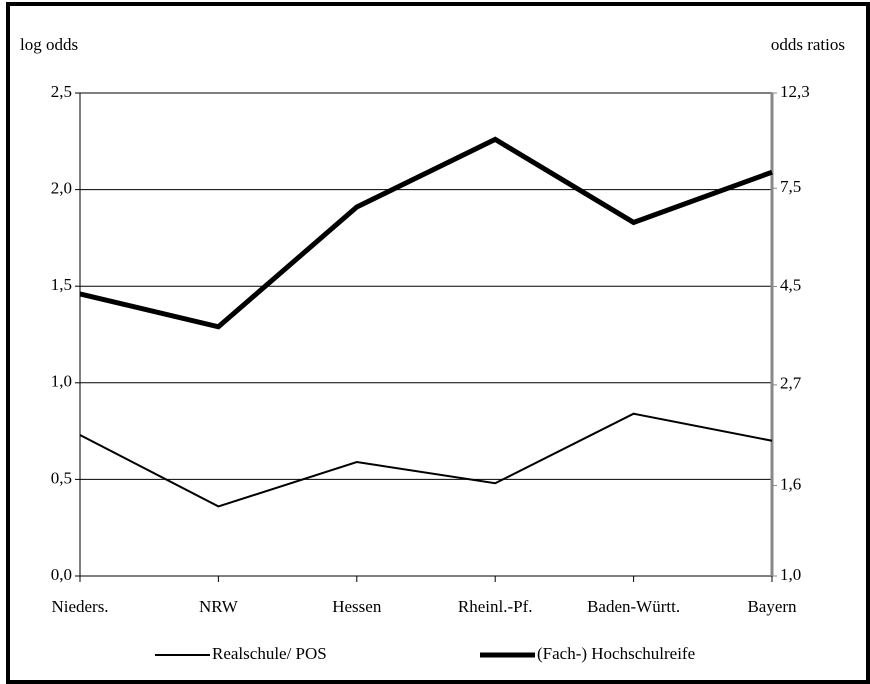  What do you see at coordinates (790, 483) in the screenshot?
I see `y2-tick-label: 1,6` at bounding box center [790, 483].